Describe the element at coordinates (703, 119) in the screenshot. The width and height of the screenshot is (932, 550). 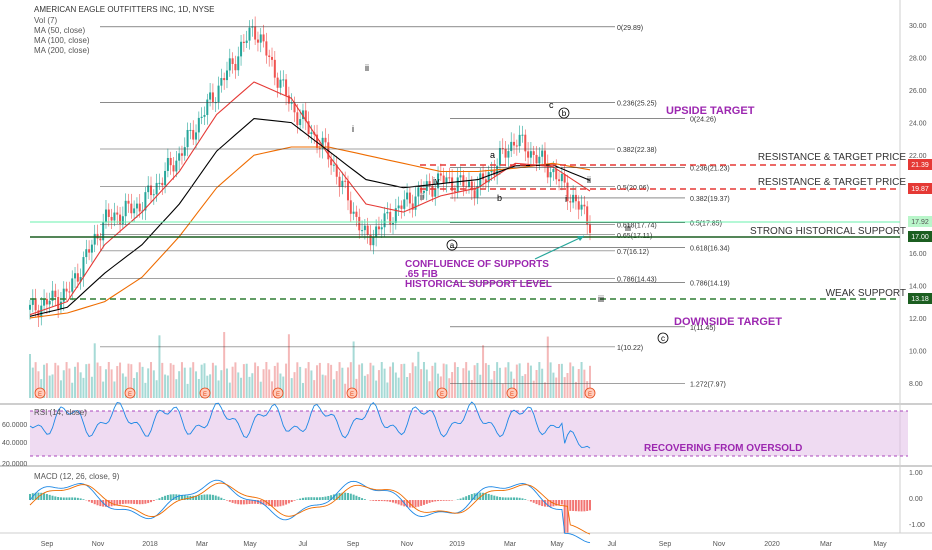
I see `fib-extension-label: 0(24.26)` at that location.